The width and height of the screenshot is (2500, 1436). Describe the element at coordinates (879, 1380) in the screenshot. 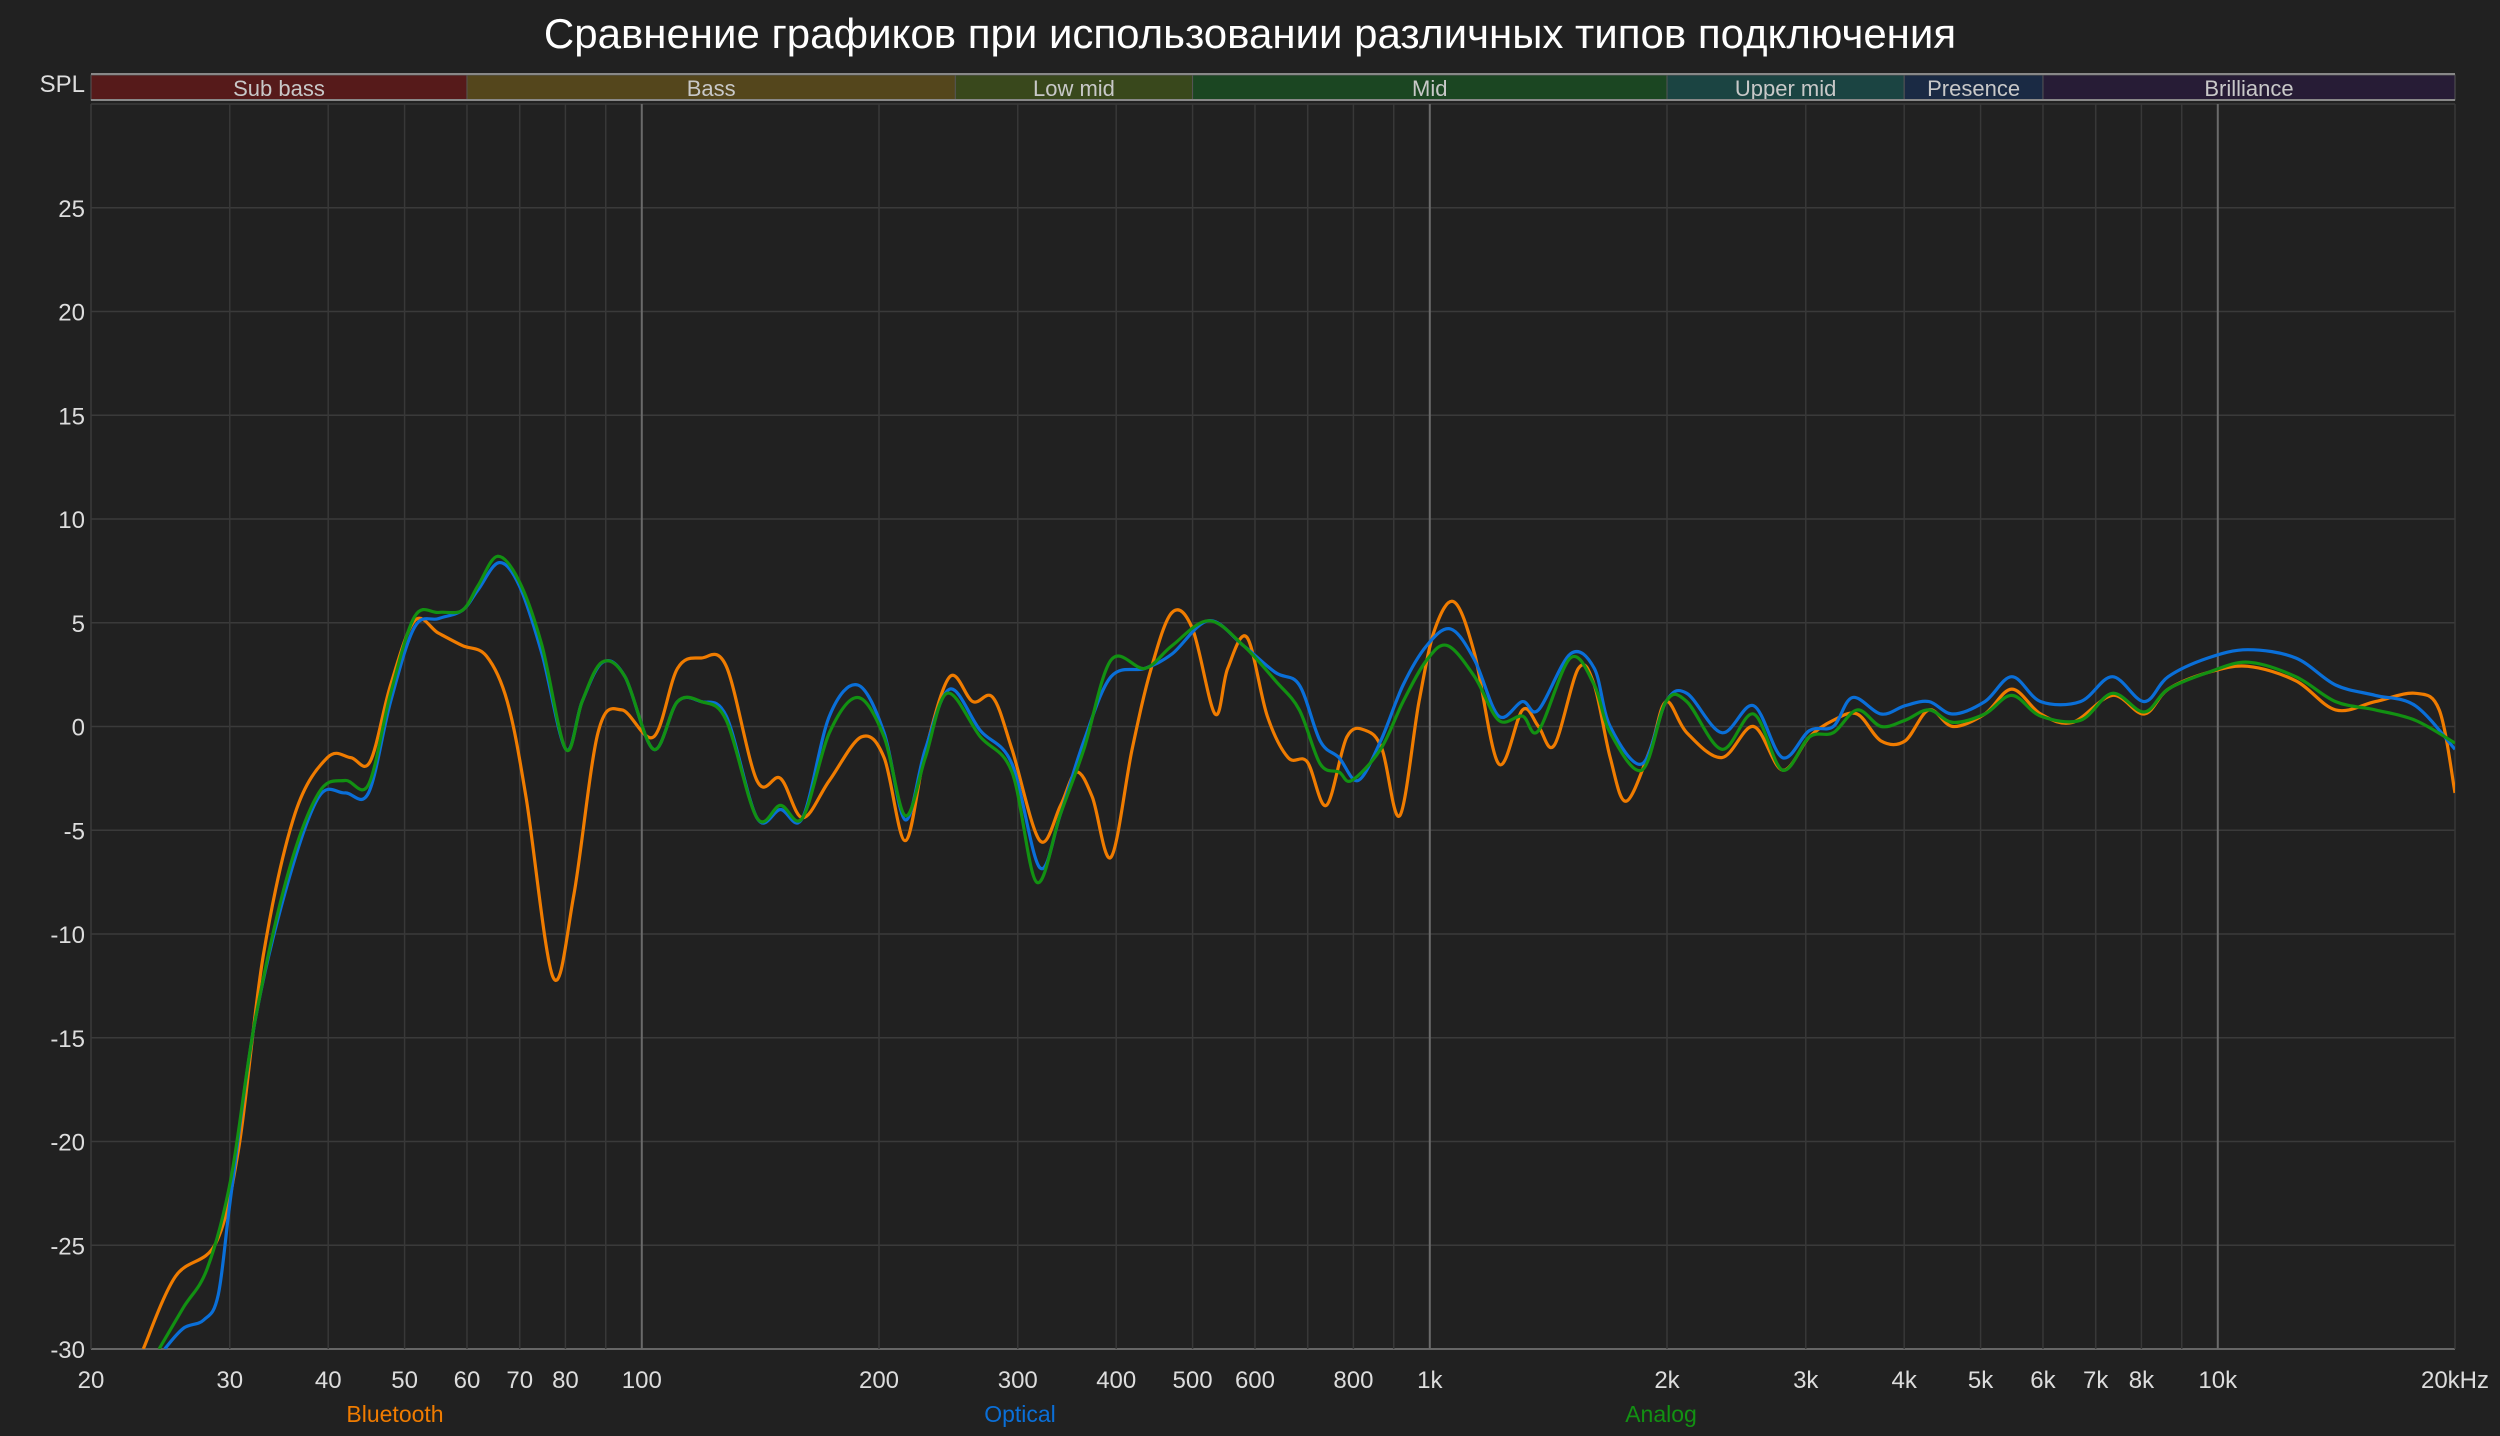

I see `x-tick-label: 200` at that location.